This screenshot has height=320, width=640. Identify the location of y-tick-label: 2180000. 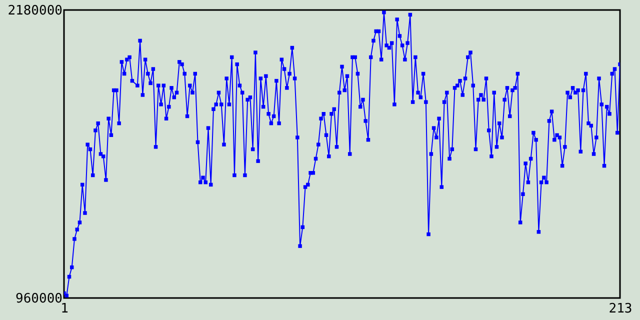
(35, 11).